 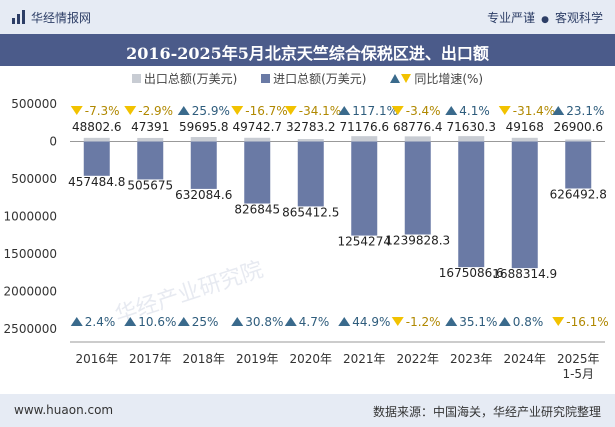 What do you see at coordinates (19, 17) in the screenshot?
I see `bar-chart-logo-icon` at bounding box center [19, 17].